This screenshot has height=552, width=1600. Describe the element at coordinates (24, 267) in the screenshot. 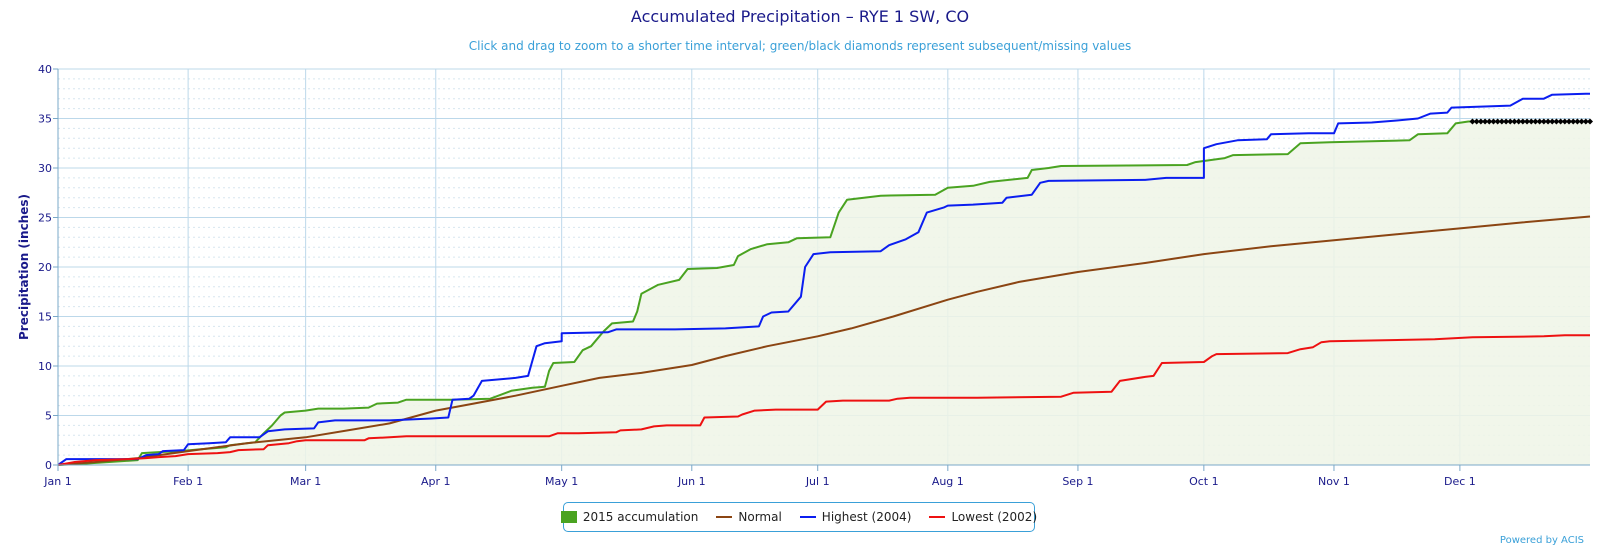

I see `y-axis-label: Precipitation (inches)` at that location.